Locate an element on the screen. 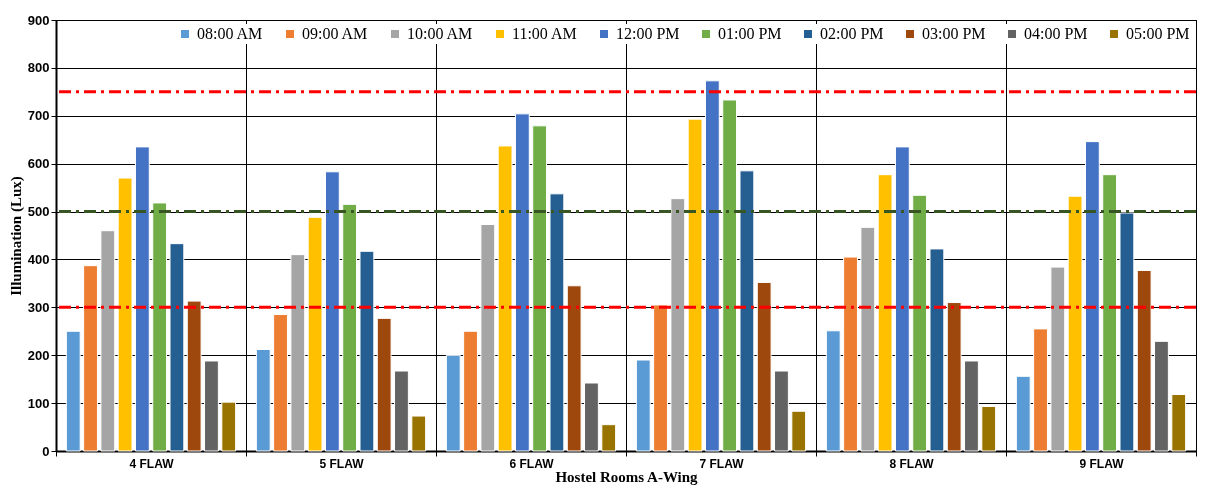 The width and height of the screenshot is (1211, 486). y-tick-label: 900 is located at coordinates (38, 20).